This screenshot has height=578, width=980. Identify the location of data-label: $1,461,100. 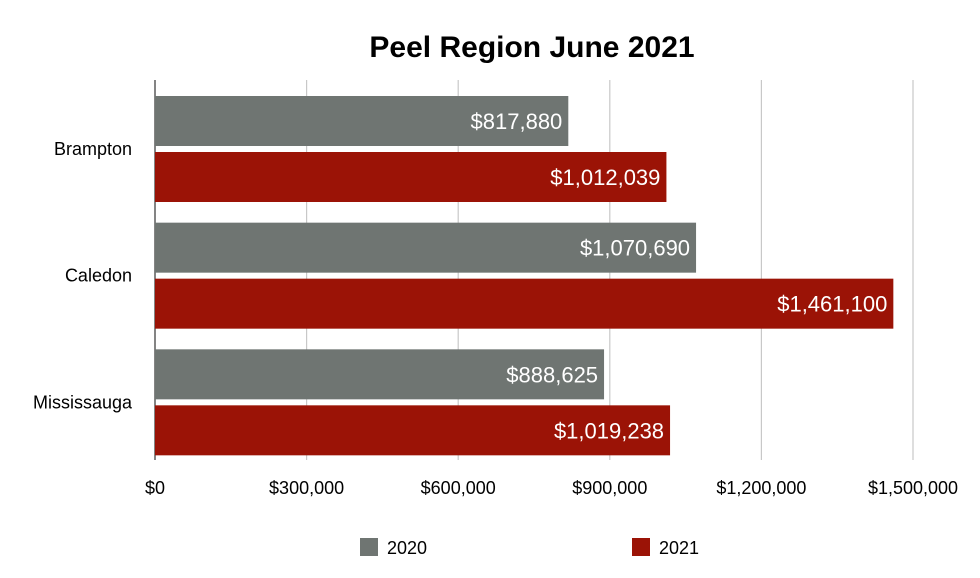
(832, 304).